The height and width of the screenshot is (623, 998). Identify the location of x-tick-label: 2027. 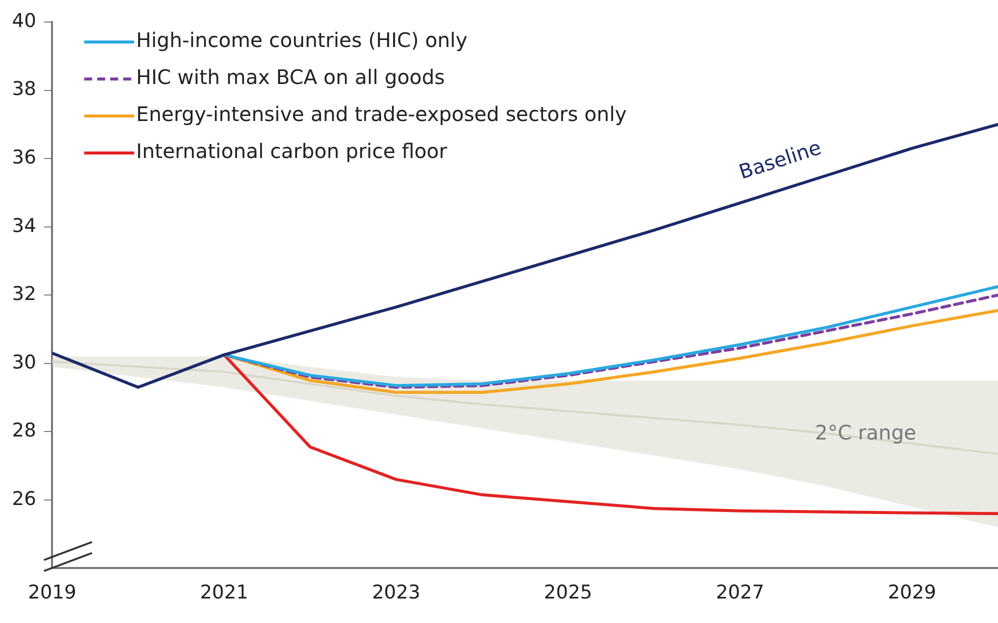
(740, 593).